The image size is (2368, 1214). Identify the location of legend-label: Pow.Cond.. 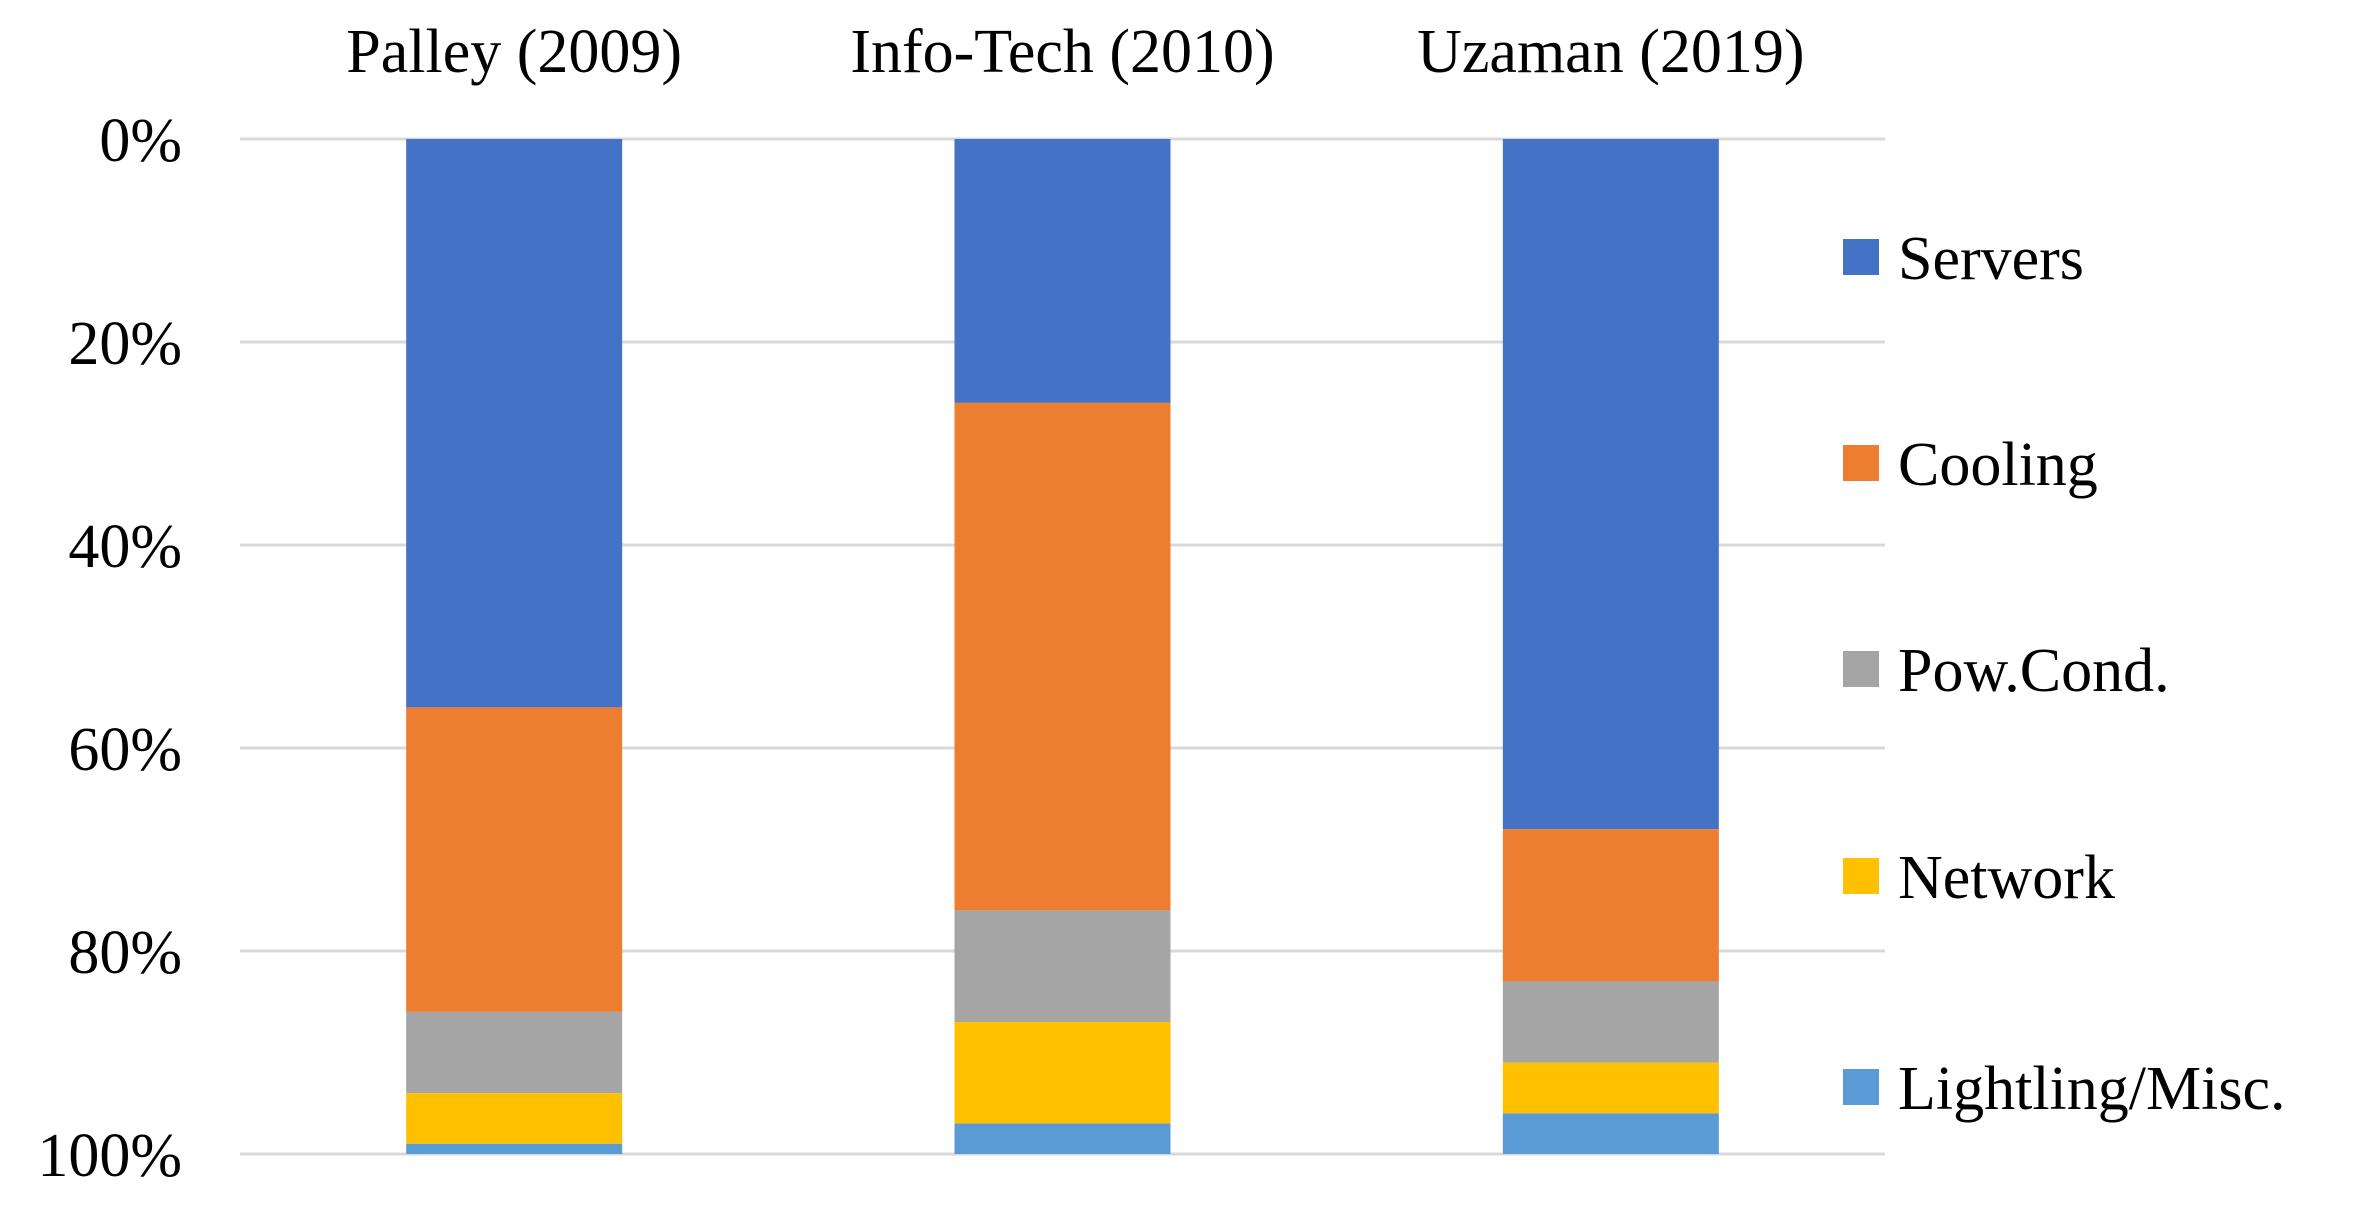
(2034, 671).